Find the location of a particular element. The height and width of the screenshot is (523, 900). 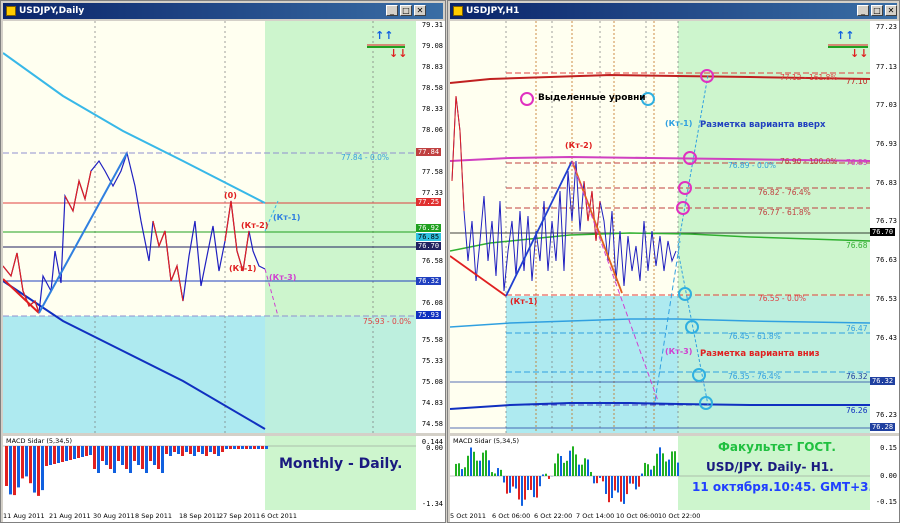

date-tick: 7 Oct 14:00 is located at coordinates (595, 516).